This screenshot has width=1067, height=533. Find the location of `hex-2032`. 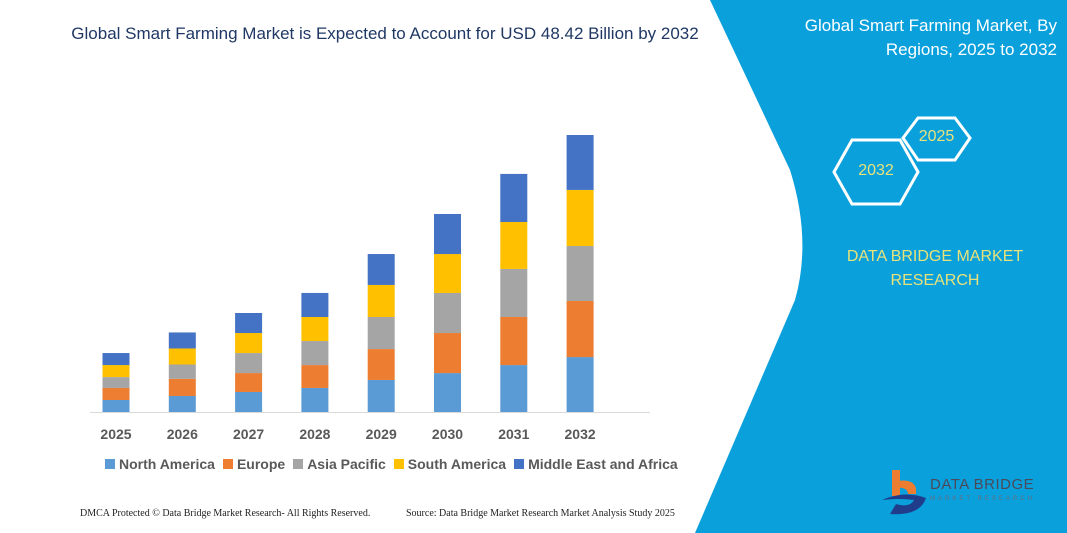

hex-2032 is located at coordinates (876, 172).